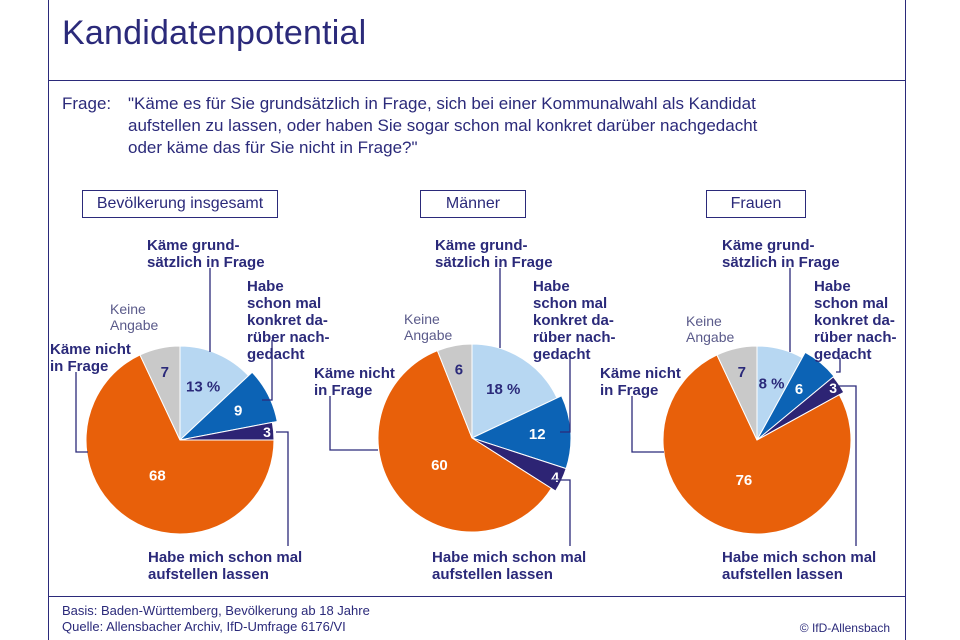 The height and width of the screenshot is (640, 960). I want to click on slice-value-label: 8 %, so click(772, 384).